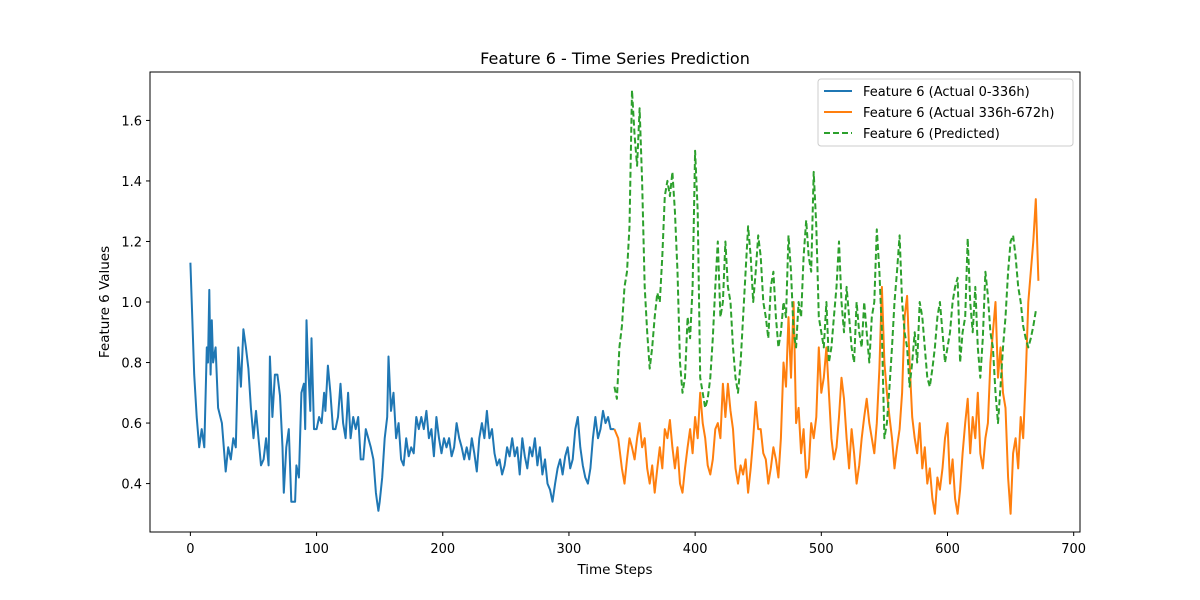 This screenshot has width=1200, height=600. Describe the element at coordinates (569, 549) in the screenshot. I see `x-tick-label: 300` at that location.